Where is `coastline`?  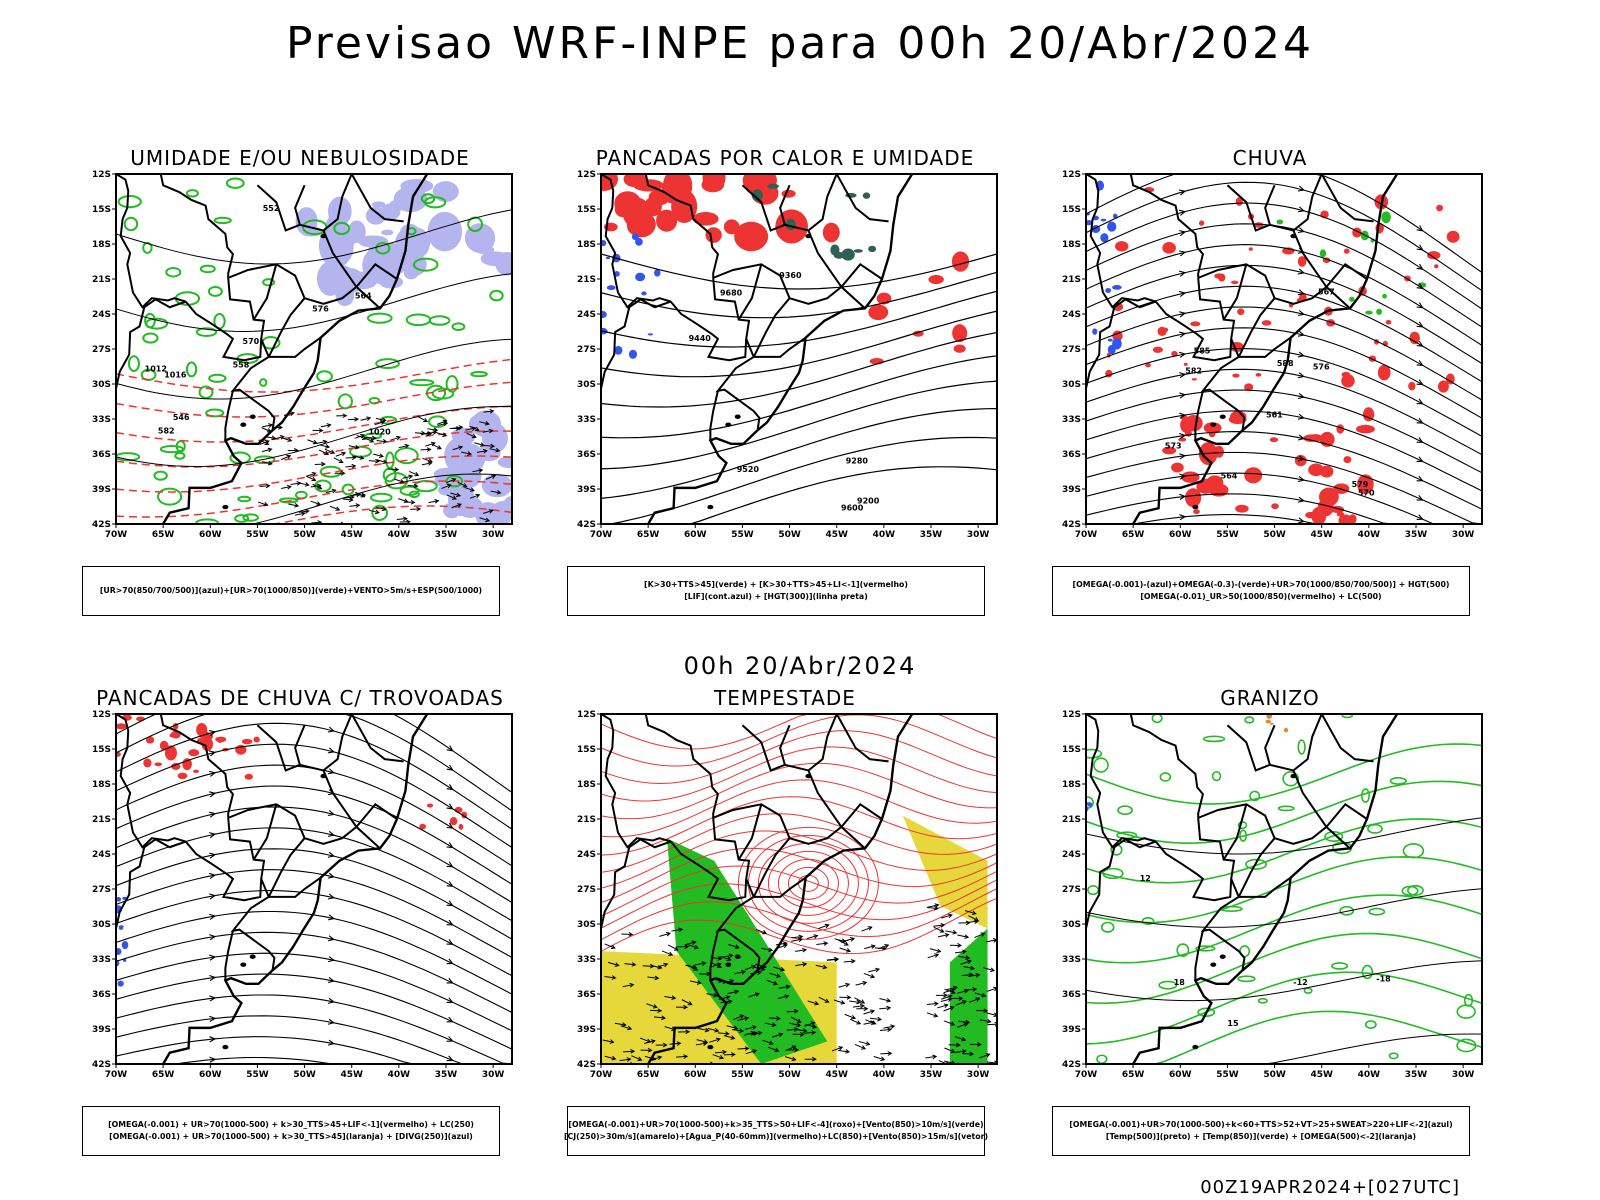 coastline is located at coordinates (1265, 889).